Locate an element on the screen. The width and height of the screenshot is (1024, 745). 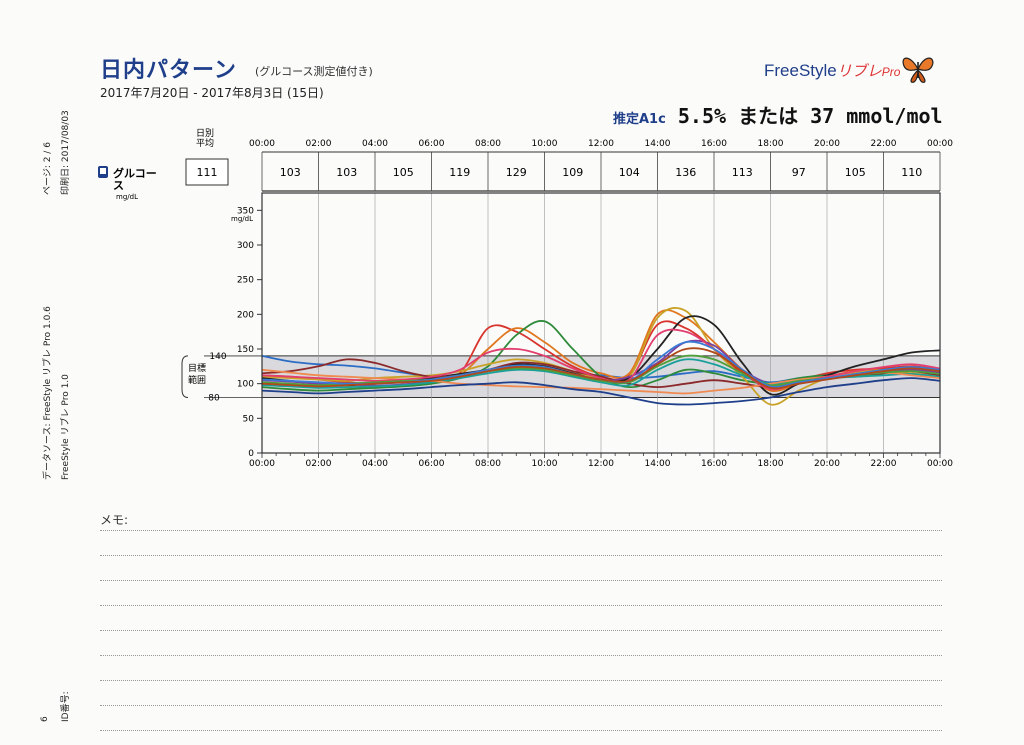
daily-avg-value: 111 is located at coordinates (207, 172).